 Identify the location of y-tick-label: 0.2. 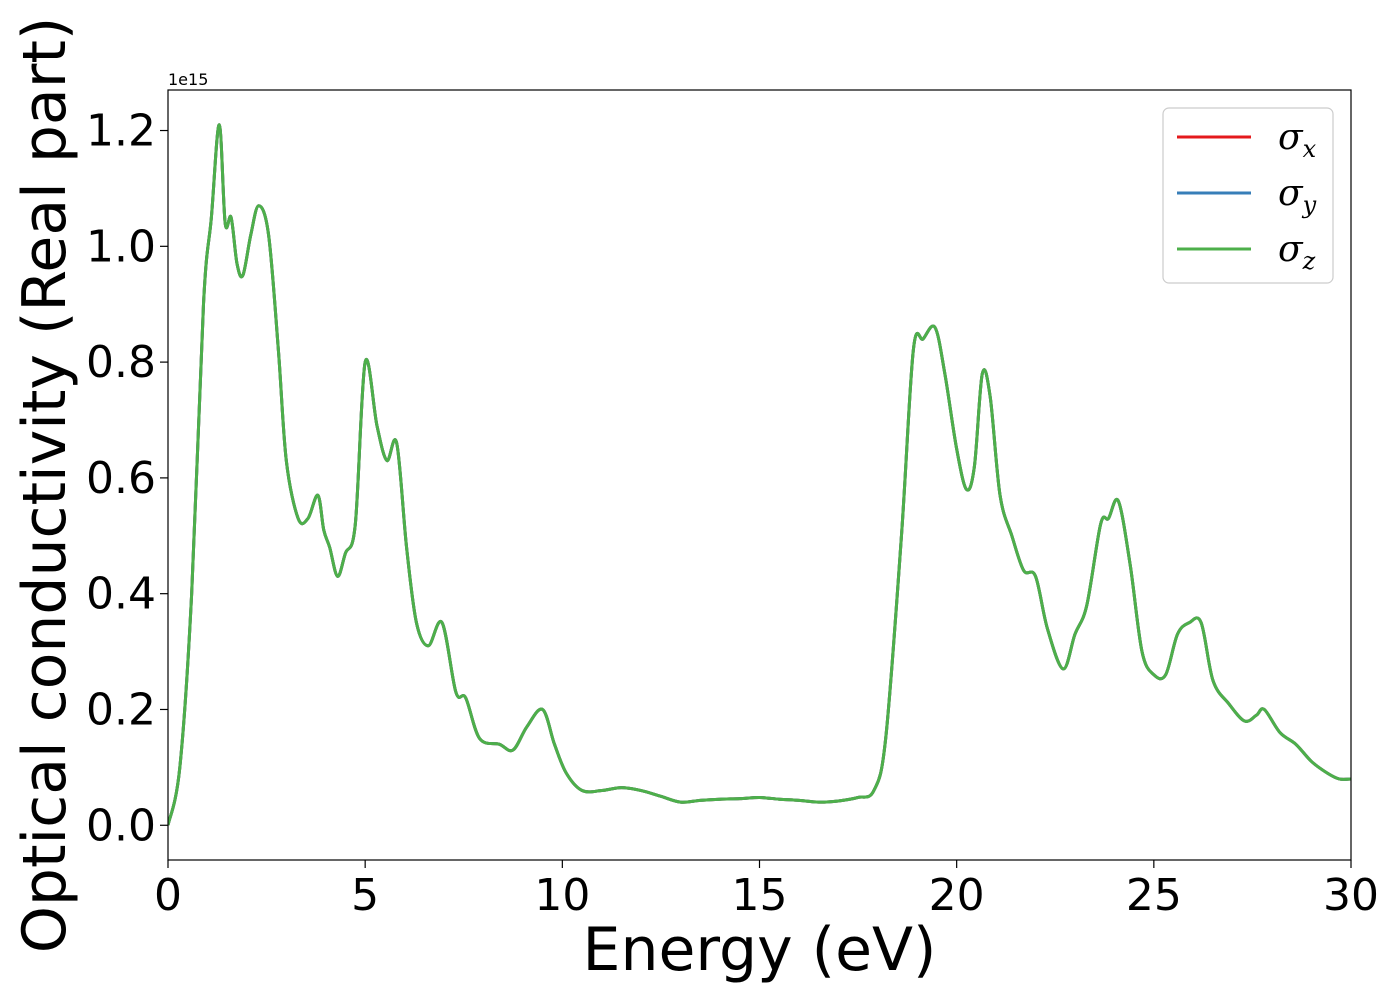
(121, 709).